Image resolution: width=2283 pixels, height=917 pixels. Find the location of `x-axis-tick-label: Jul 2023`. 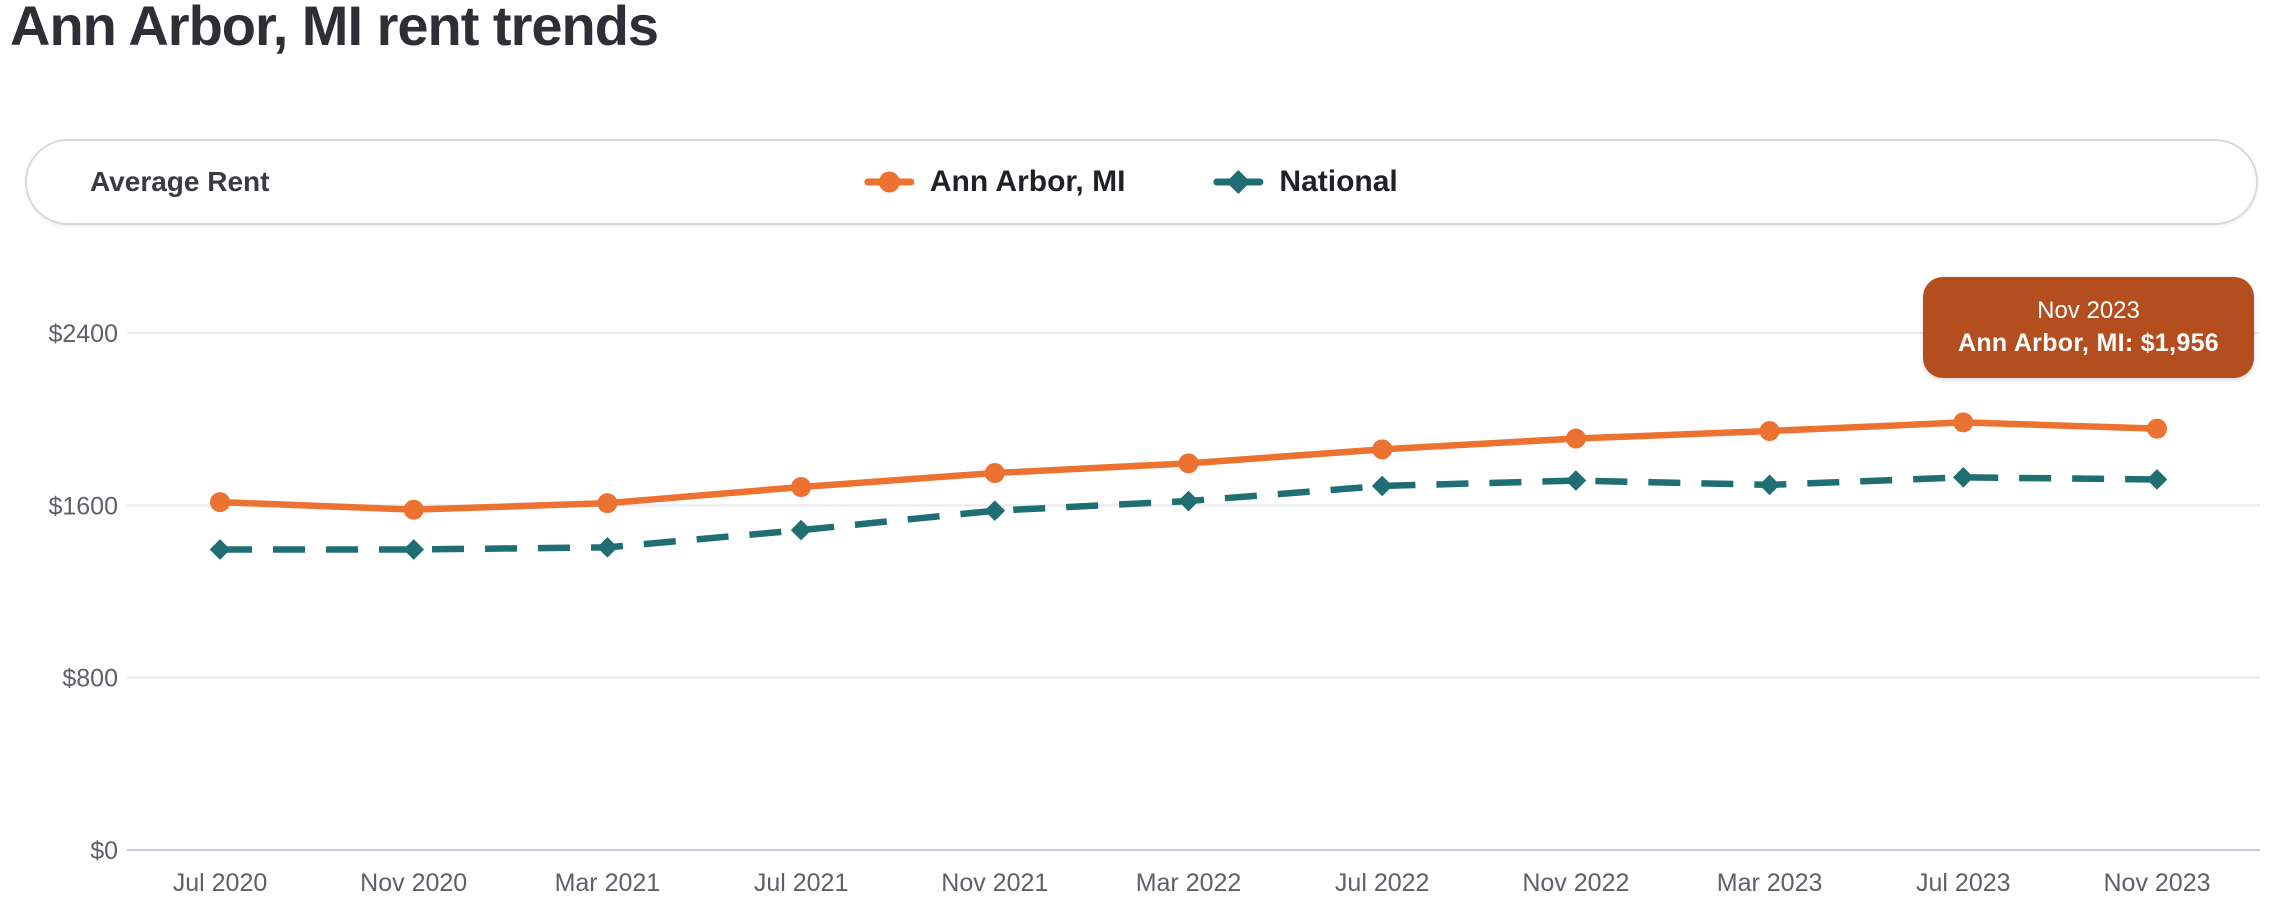

x-axis-tick-label: Jul 2023 is located at coordinates (1963, 883).